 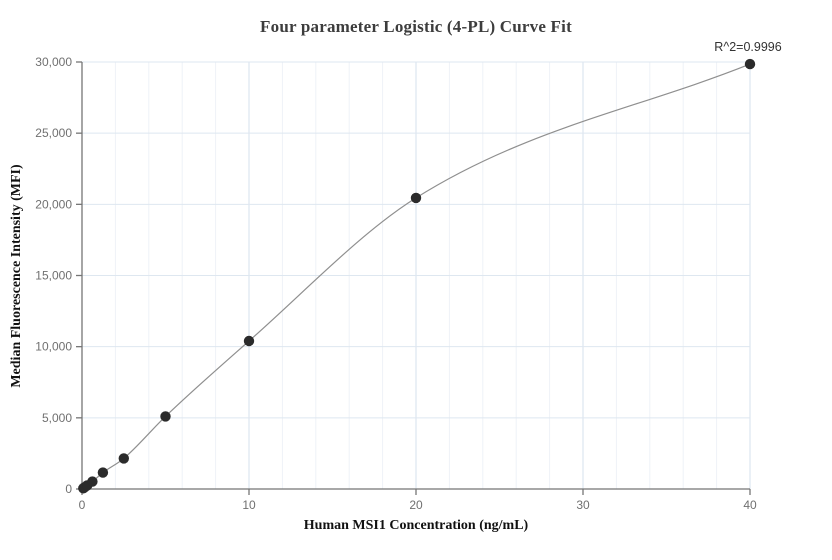 I want to click on x-tick-label: 20, so click(x=416, y=505).